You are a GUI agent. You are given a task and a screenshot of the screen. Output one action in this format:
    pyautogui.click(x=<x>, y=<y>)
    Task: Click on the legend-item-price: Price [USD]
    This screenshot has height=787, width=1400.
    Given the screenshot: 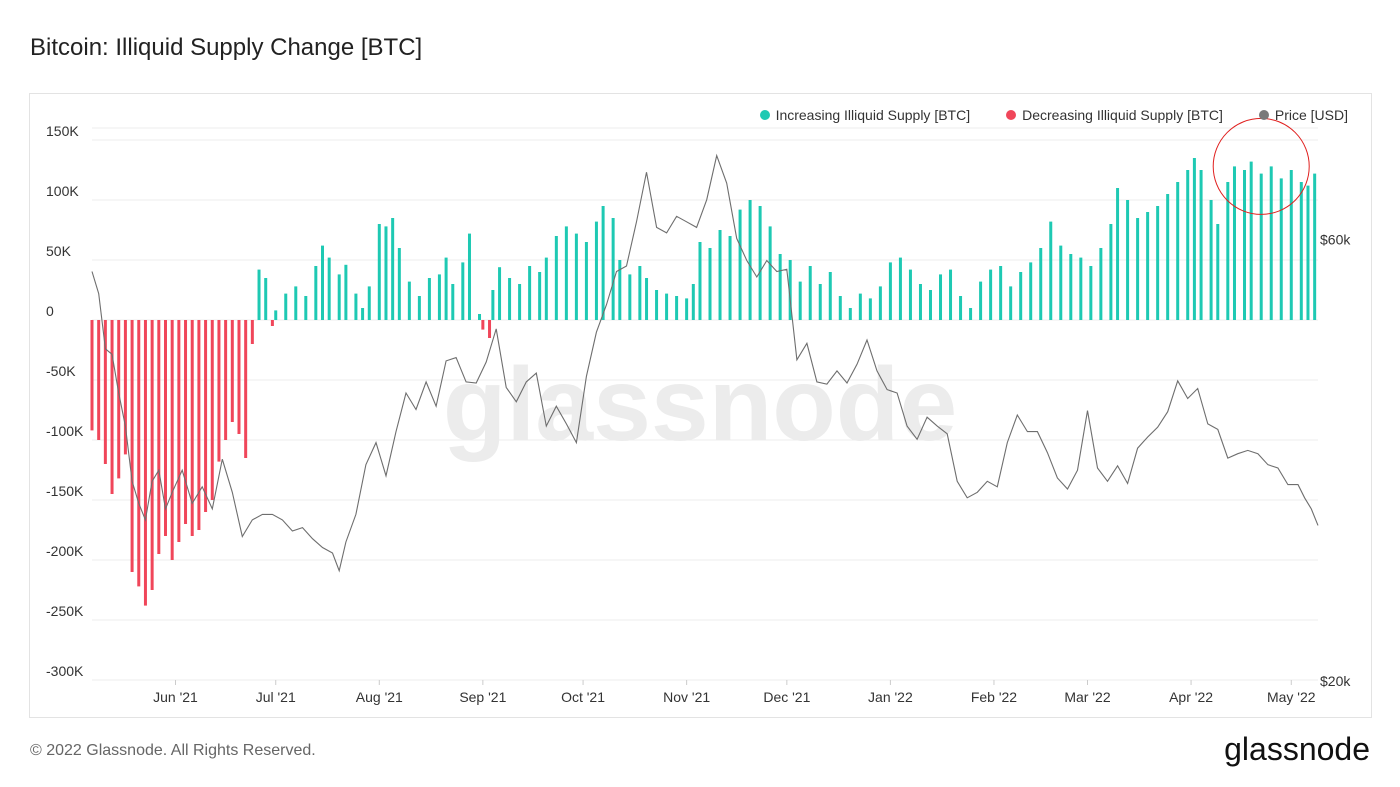 What is the action you would take?
    pyautogui.click(x=1303, y=115)
    